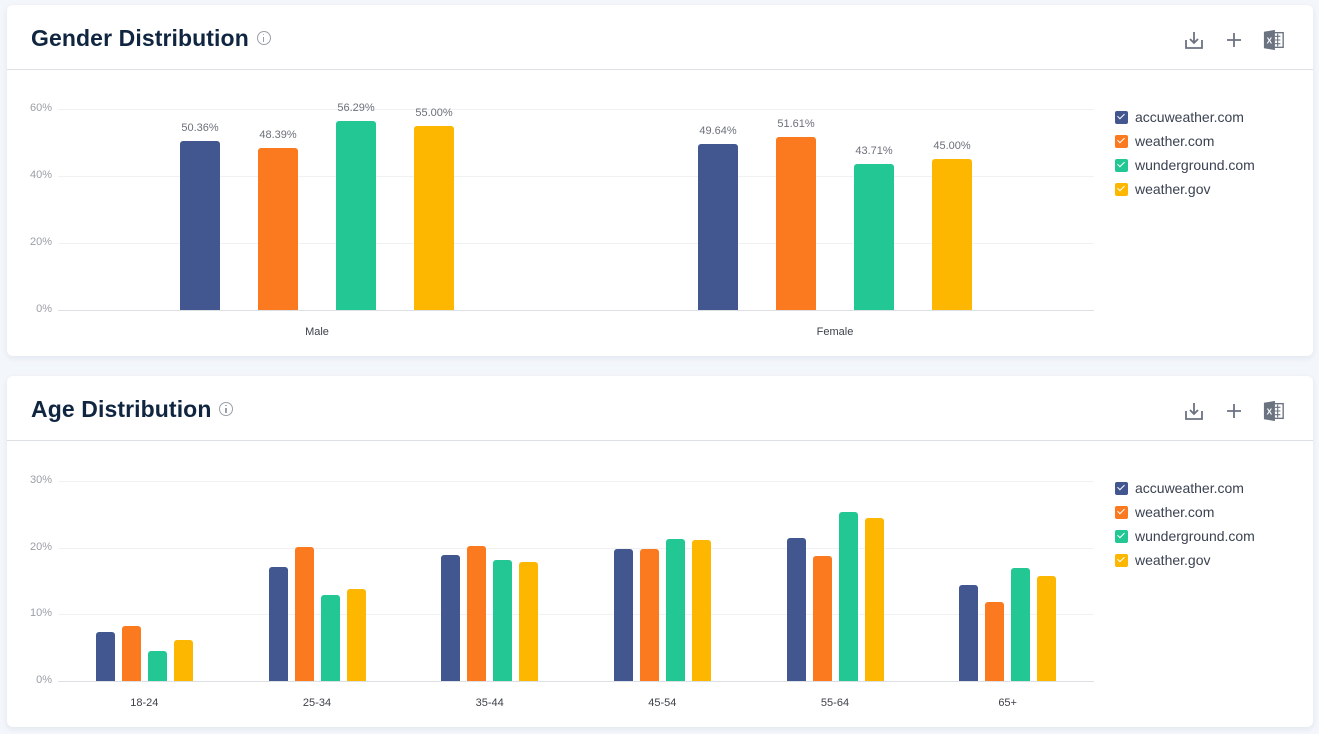 The width and height of the screenshot is (1319, 734). I want to click on card-title: Gender Distribution, so click(151, 38).